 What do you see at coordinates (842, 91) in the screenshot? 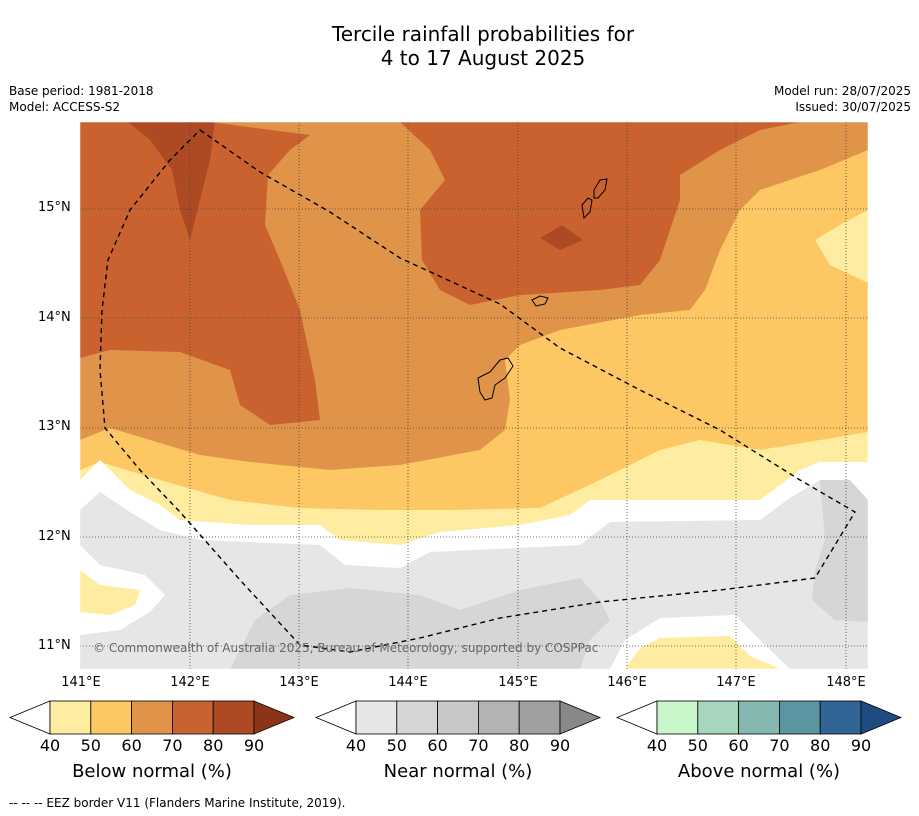
I see `model-run: Model run: 28/07/2025` at bounding box center [842, 91].